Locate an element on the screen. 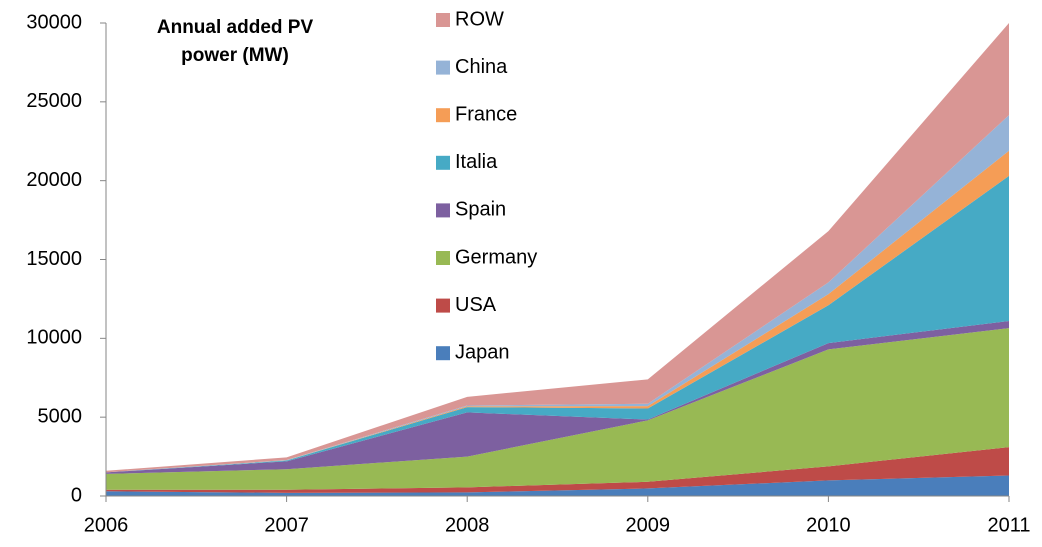 The image size is (1042, 547). legend-label: Germany is located at coordinates (496, 257).